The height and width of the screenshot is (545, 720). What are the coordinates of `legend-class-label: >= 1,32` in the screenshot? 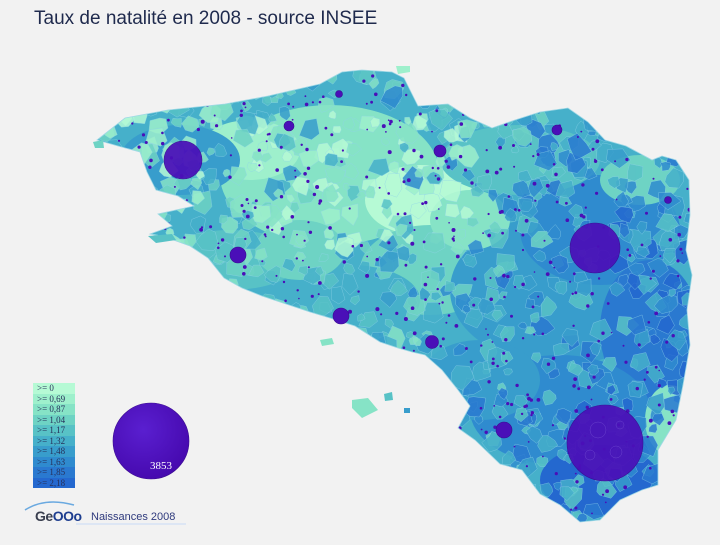 It's located at (51, 440).